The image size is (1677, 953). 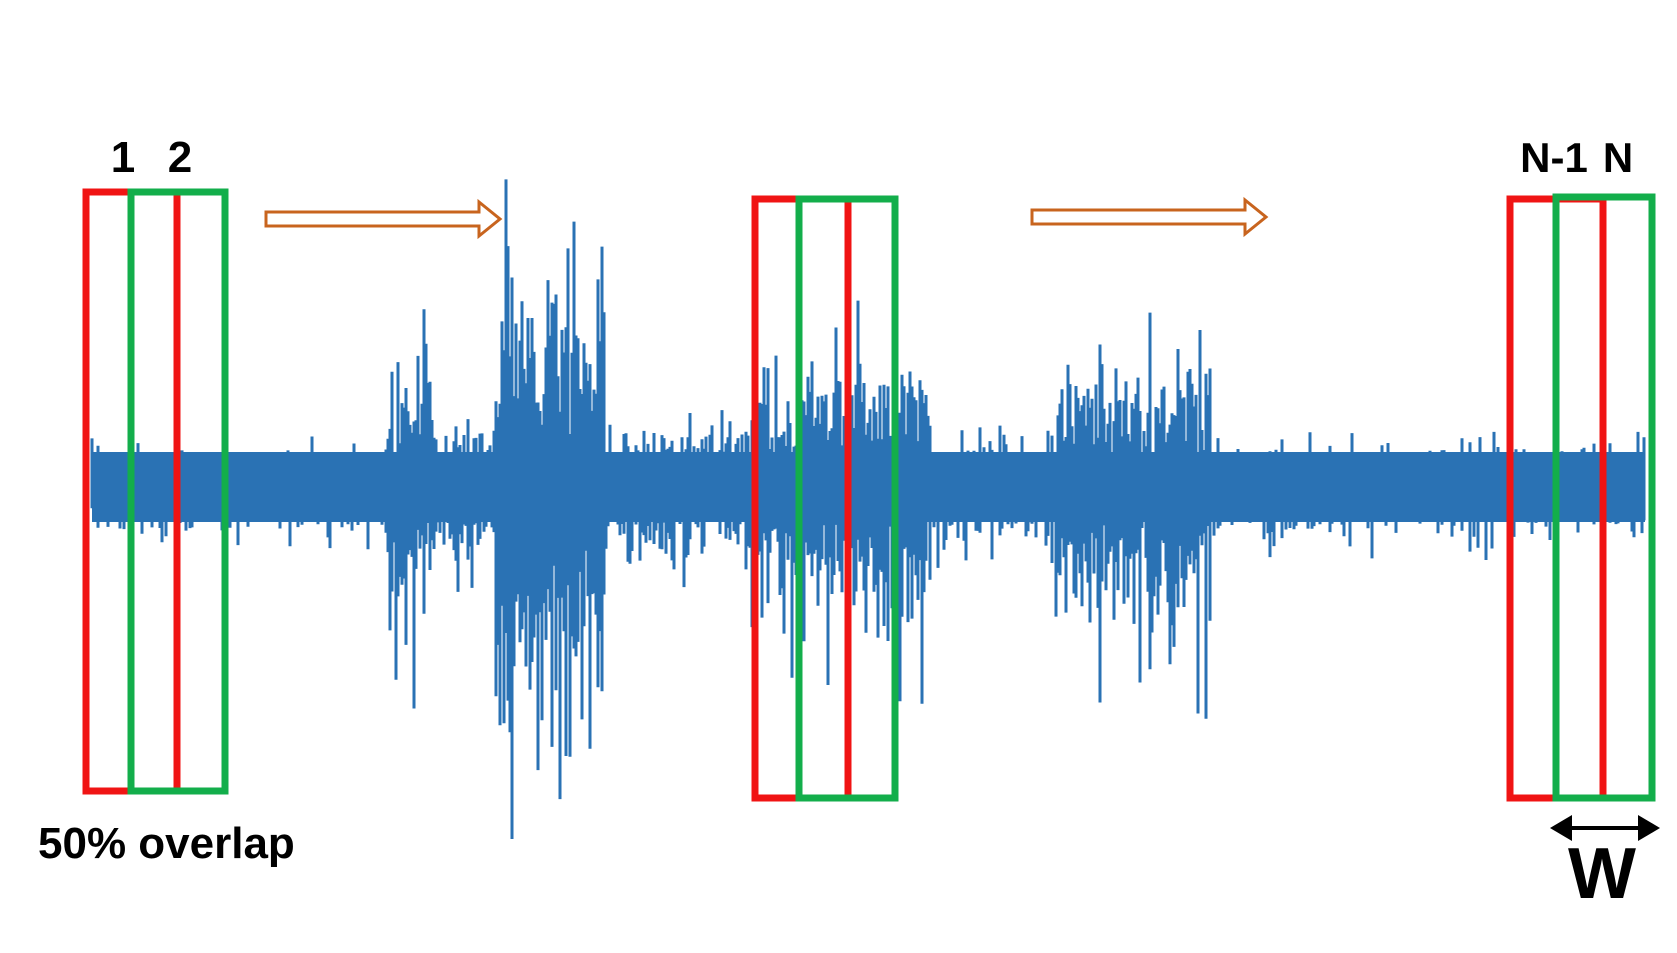 I want to click on window-n-minus-1-label: N-1, so click(x=1554, y=157).